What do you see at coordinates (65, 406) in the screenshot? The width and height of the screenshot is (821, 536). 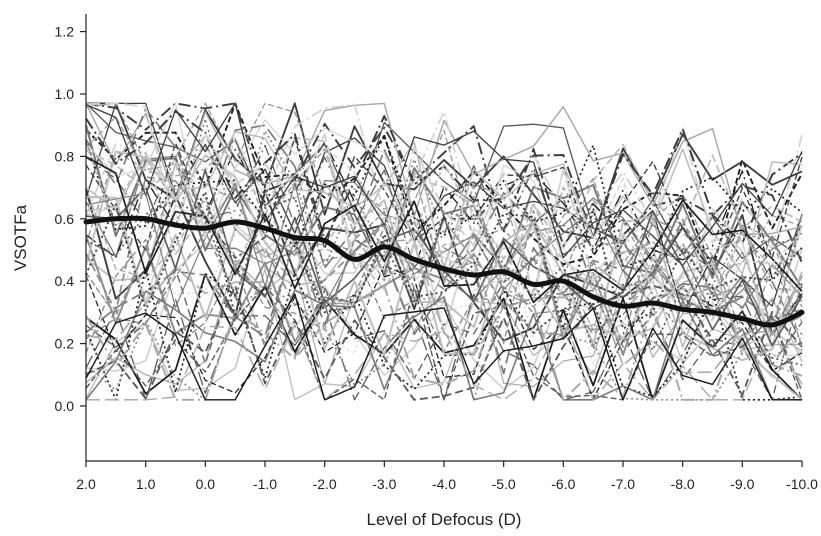 I see `y-tick-label: 0.0` at bounding box center [65, 406].